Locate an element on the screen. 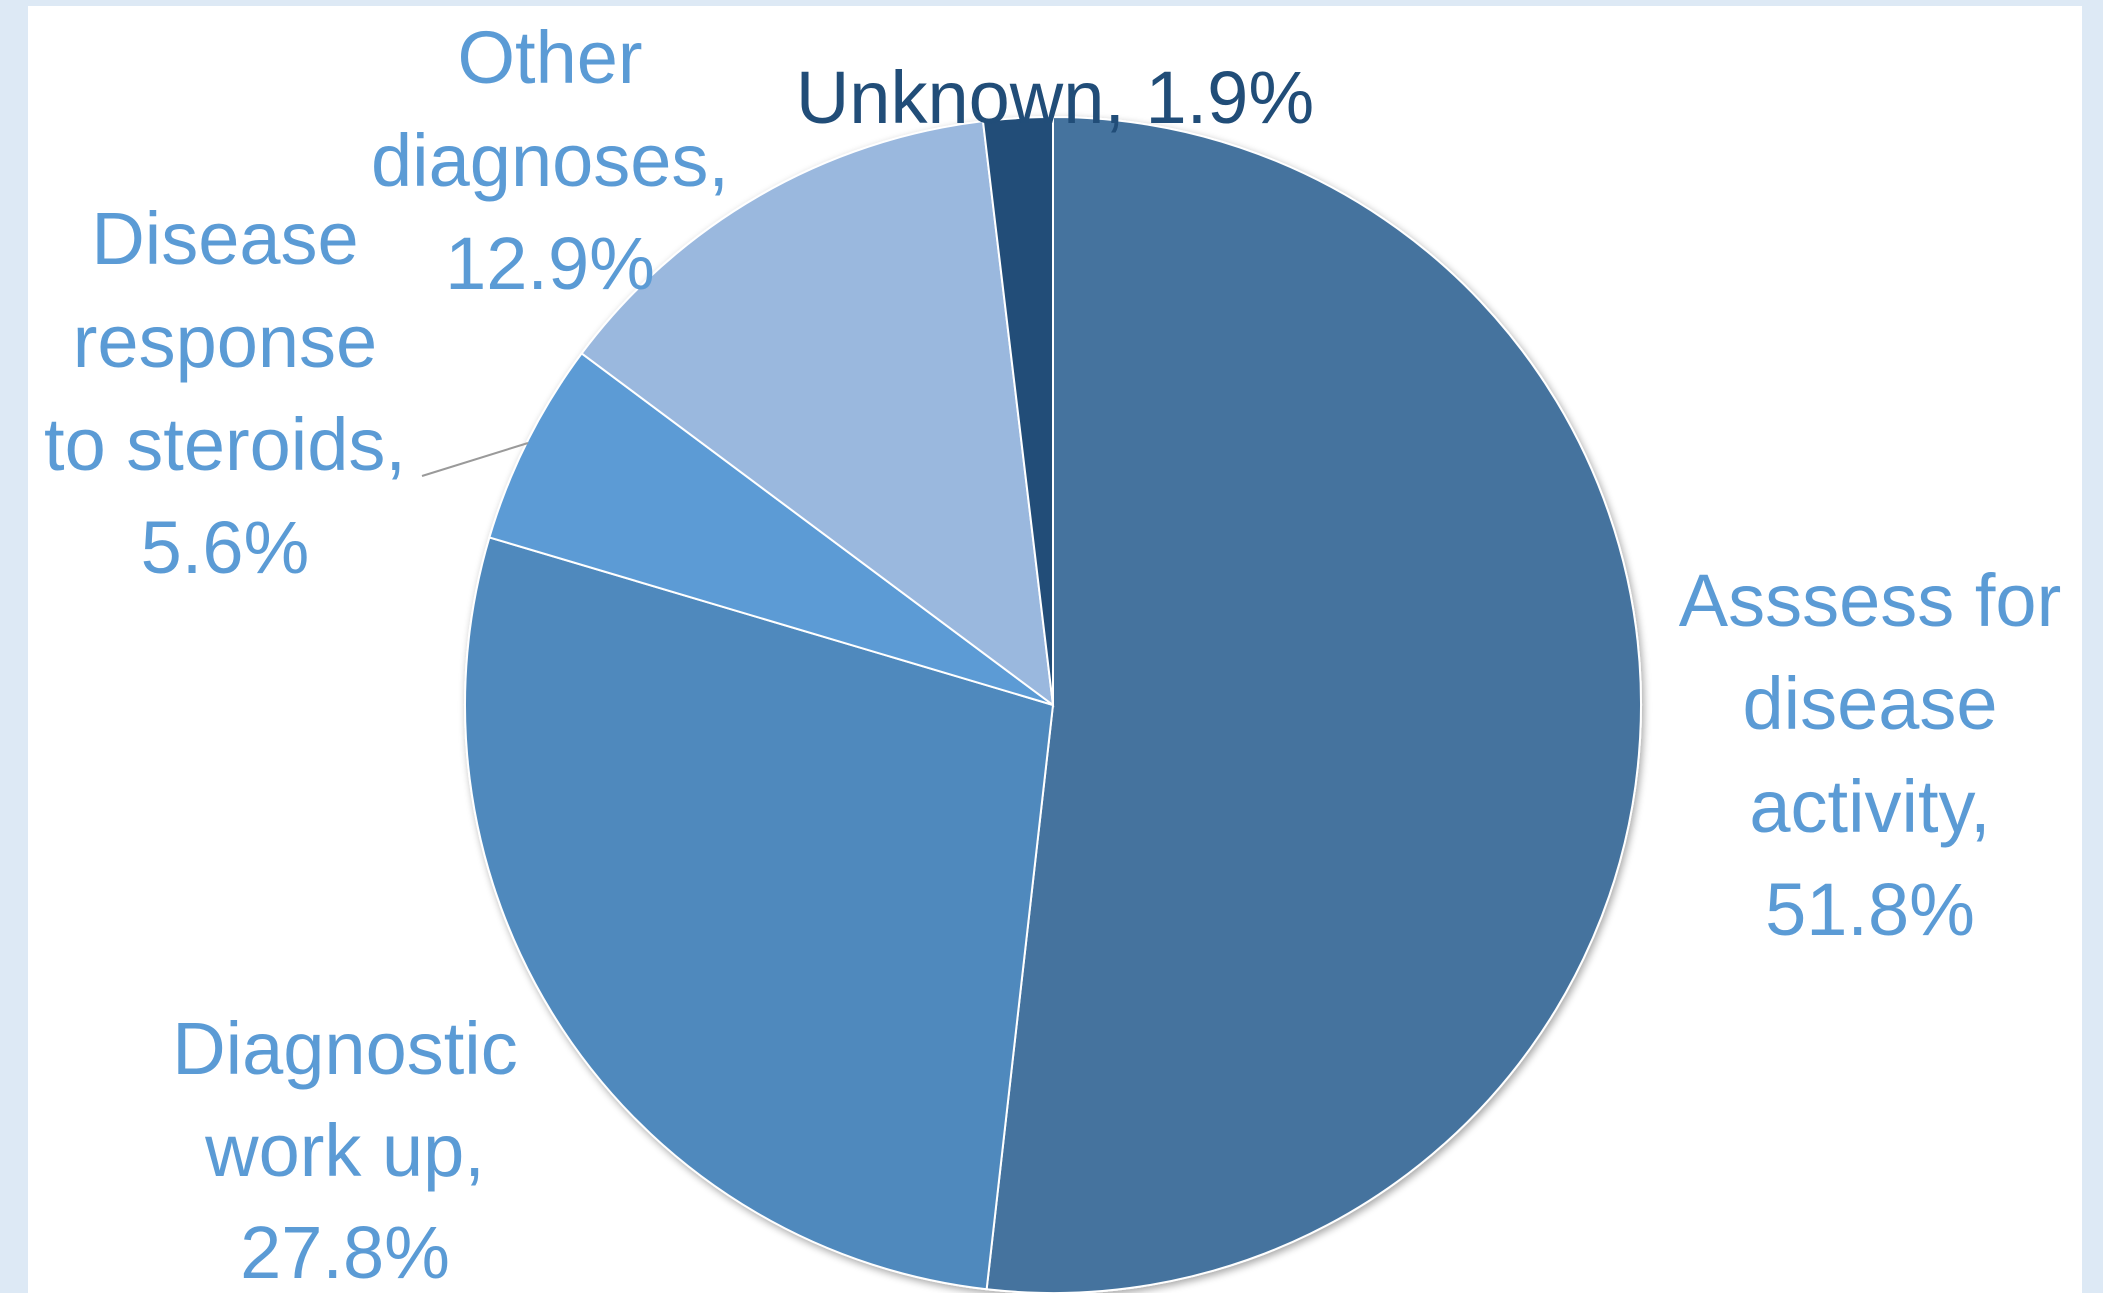  slice-label-other-diagnoses: Other diagnoses, 12.9% is located at coordinates (550, 160).